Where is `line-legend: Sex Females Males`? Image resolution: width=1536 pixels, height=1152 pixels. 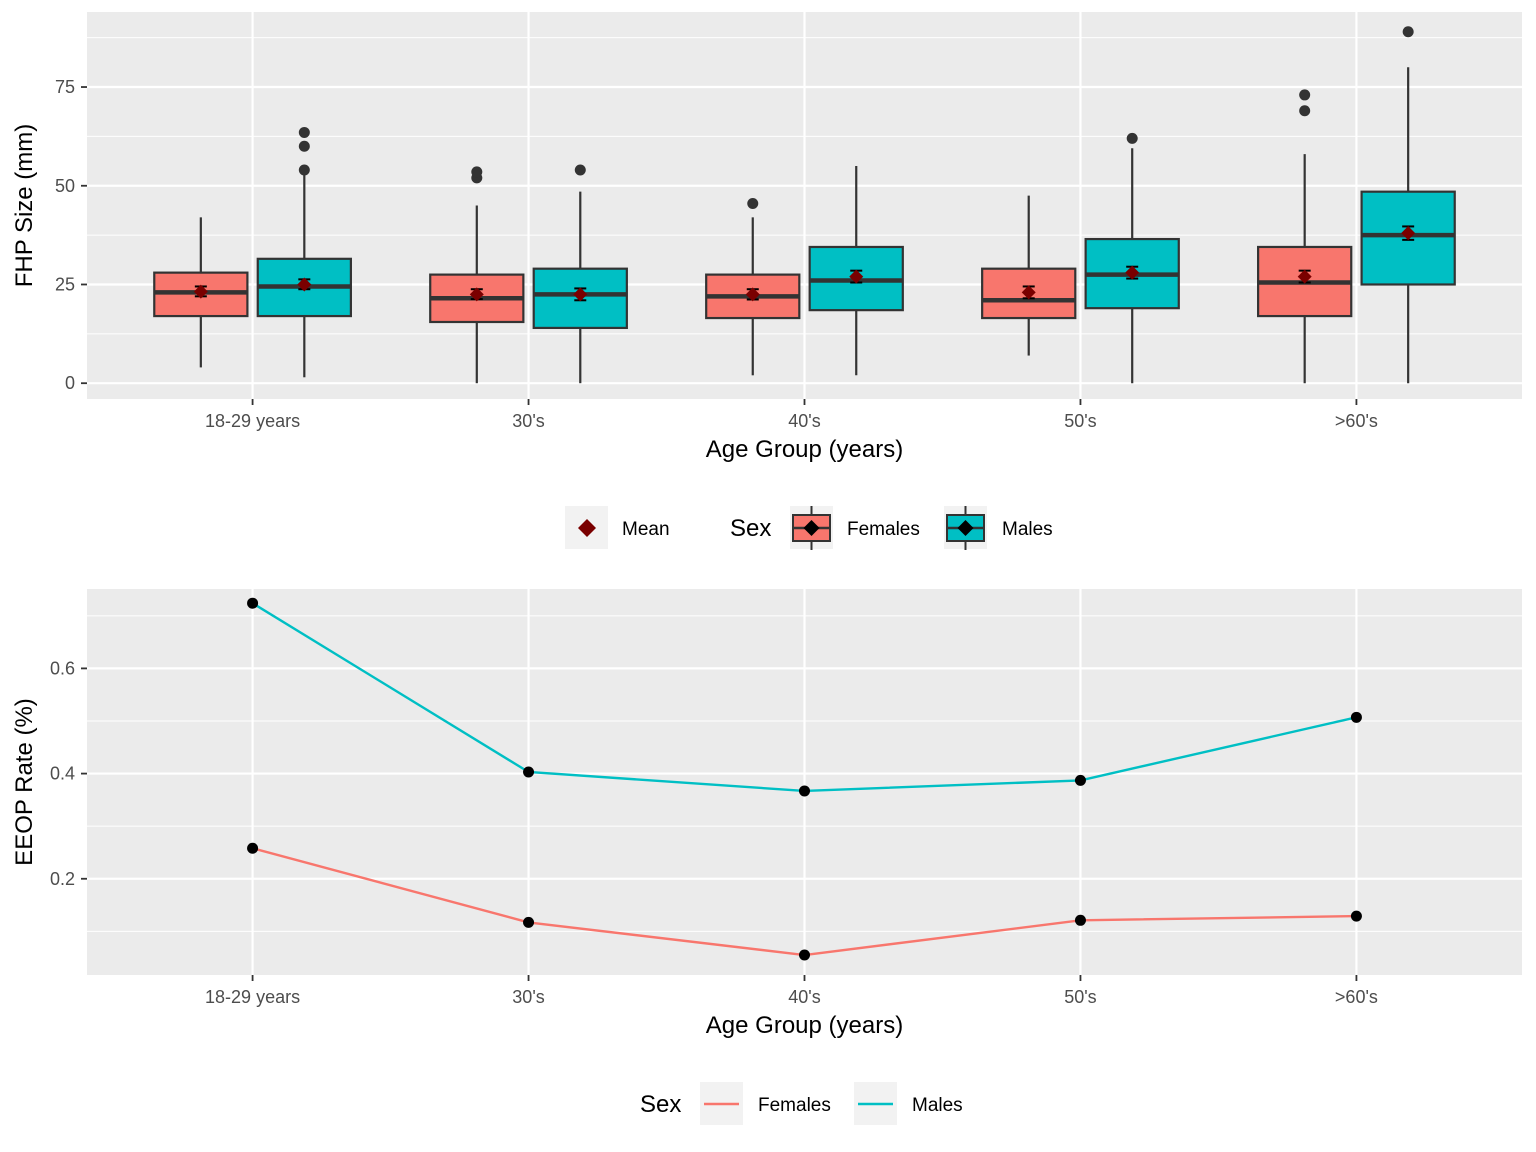 line-legend: Sex Females Males is located at coordinates (801, 1103).